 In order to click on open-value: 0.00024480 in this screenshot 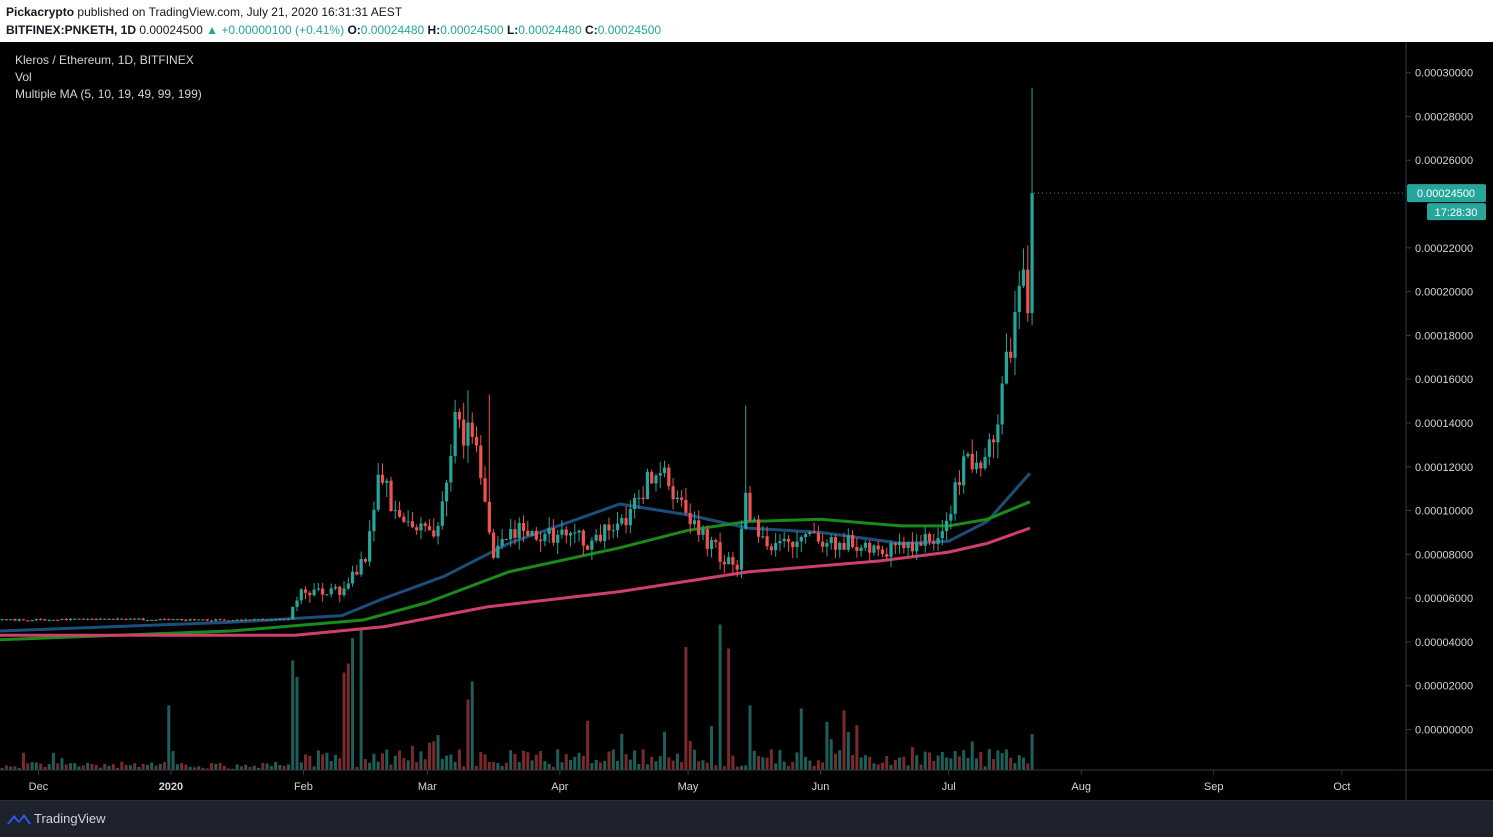, I will do `click(392, 30)`.